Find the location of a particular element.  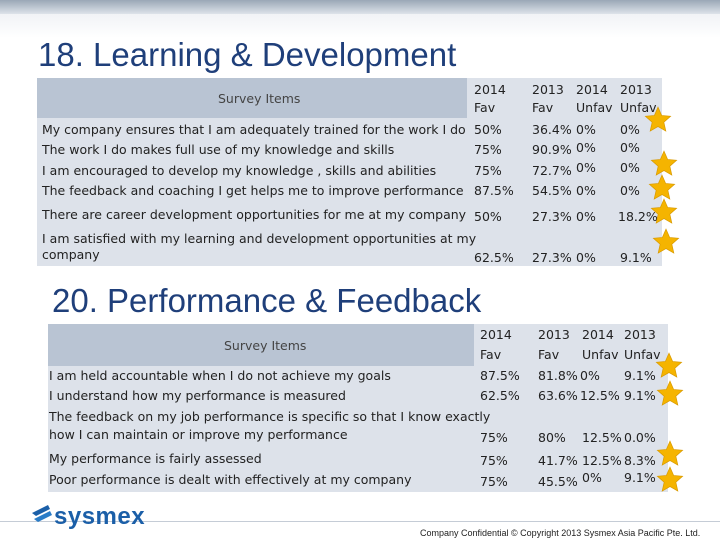

value-cell: 90.9% is located at coordinates (552, 149).